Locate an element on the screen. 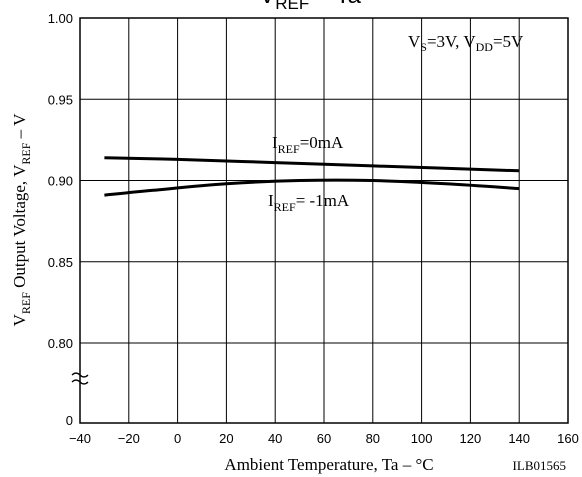 This screenshot has height=477, width=582. y-tick-labels: 1.00 0.95 0.90 0.85 0.80 0 is located at coordinates (60, 219).